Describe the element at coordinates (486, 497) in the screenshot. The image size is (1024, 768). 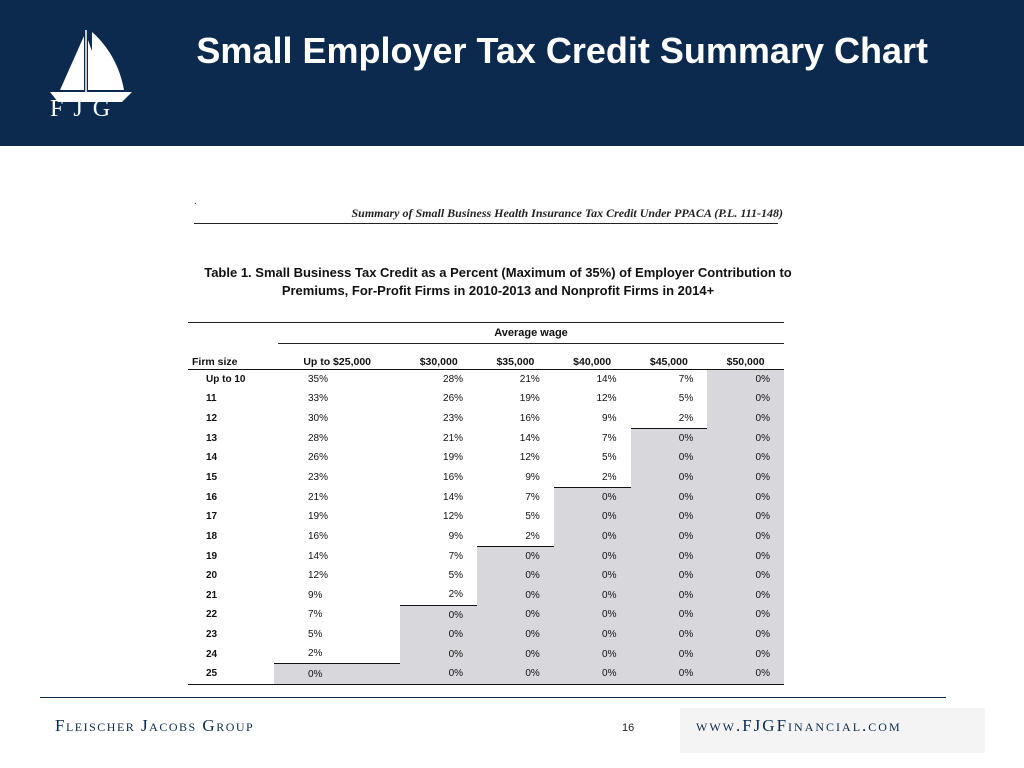
I see `table-row: 16 21% 14% 7% 0% 0% 0%` at that location.